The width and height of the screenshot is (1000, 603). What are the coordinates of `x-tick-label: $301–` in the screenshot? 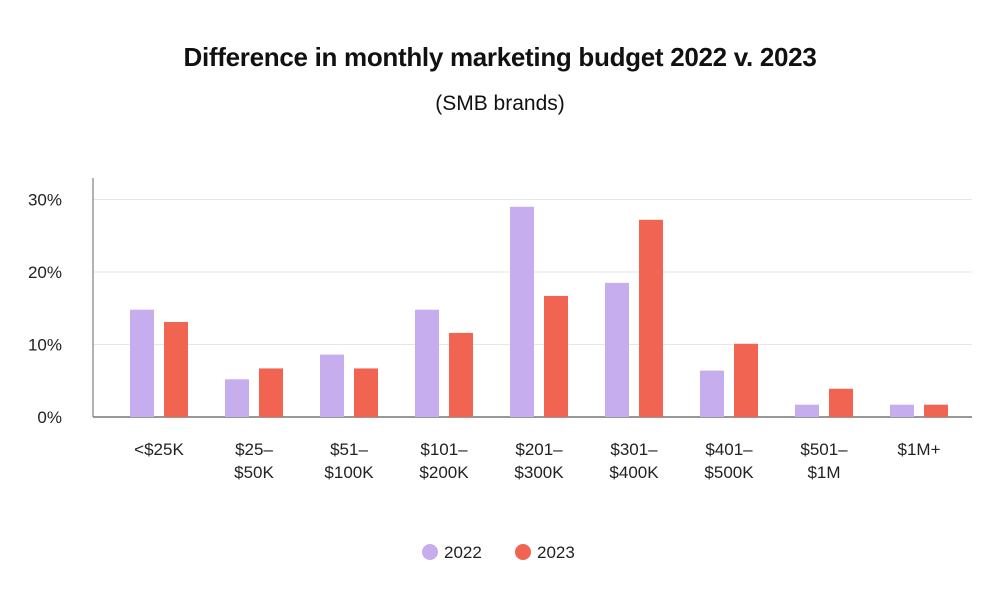 It's located at (634, 449).